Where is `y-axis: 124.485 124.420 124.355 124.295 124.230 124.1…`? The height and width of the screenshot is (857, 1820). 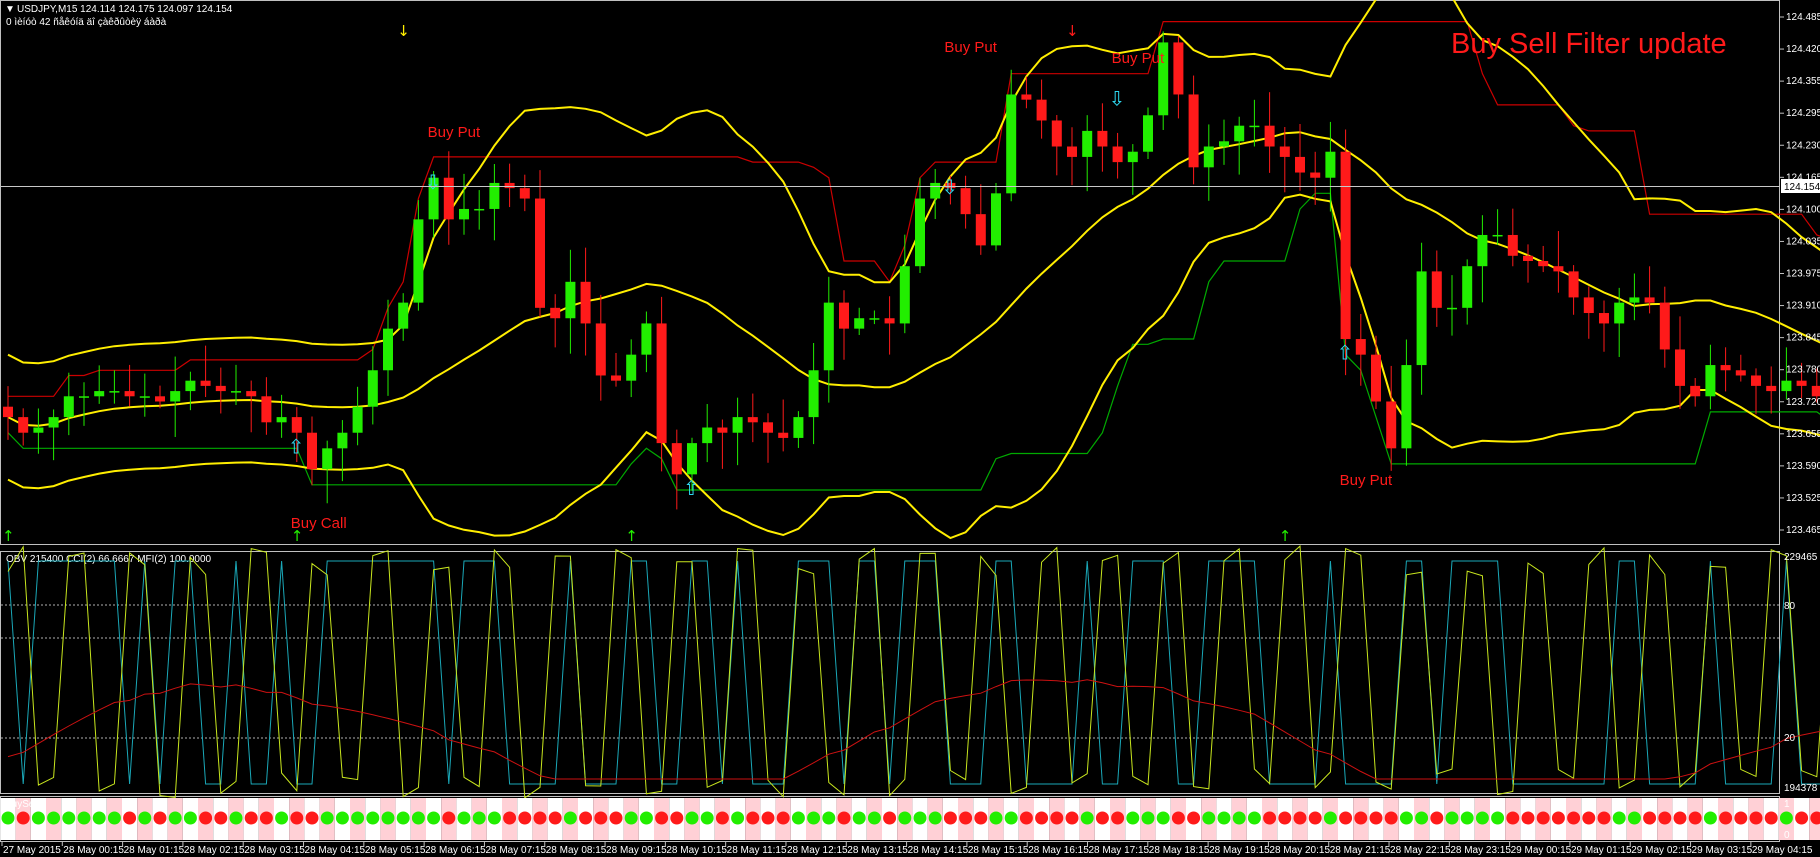 y-axis: 124.485 124.420 124.355 124.295 124.230 124.1… is located at coordinates (1800, 274).